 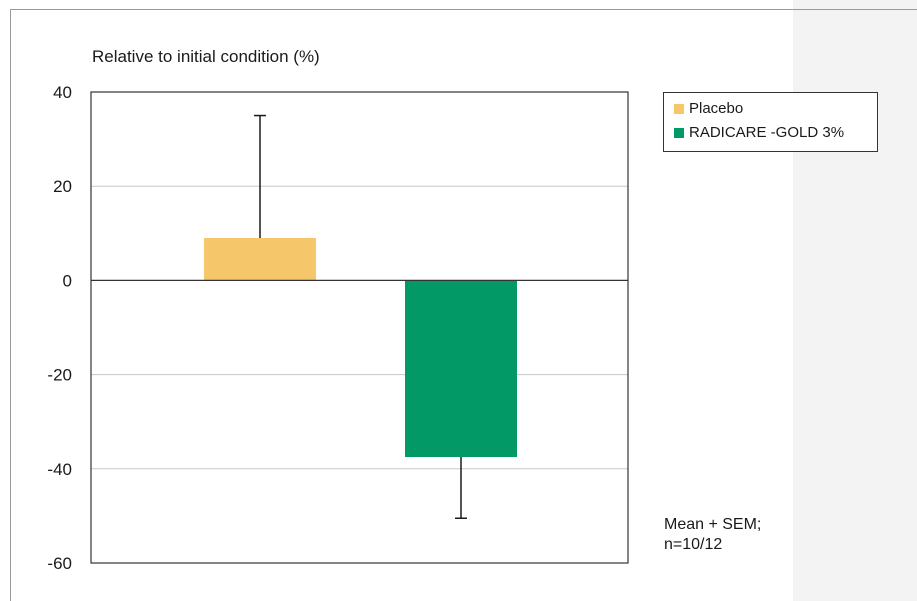 I want to click on frame-left-border, so click(x=10, y=305).